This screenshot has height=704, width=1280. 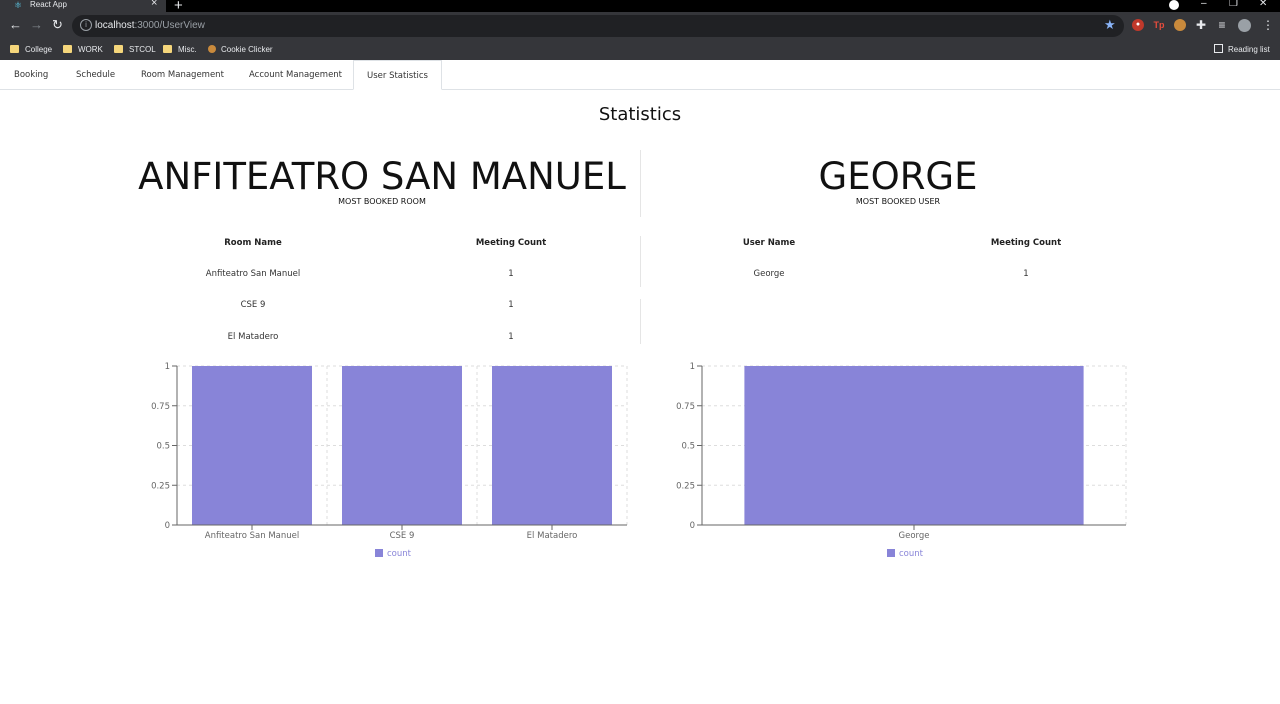 I want to click on extension-icon: ●, so click(x=1138, y=25).